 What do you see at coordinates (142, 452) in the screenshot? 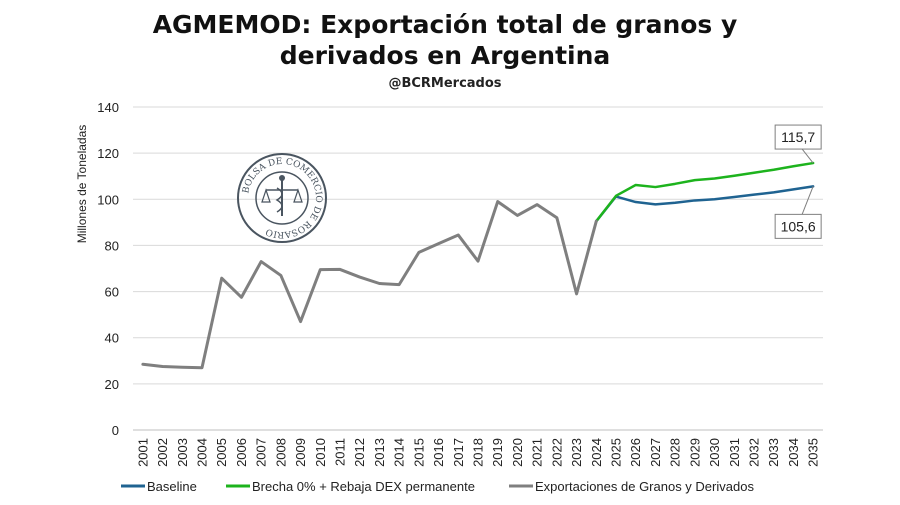
I see `x-tick-label: 2001` at bounding box center [142, 452].